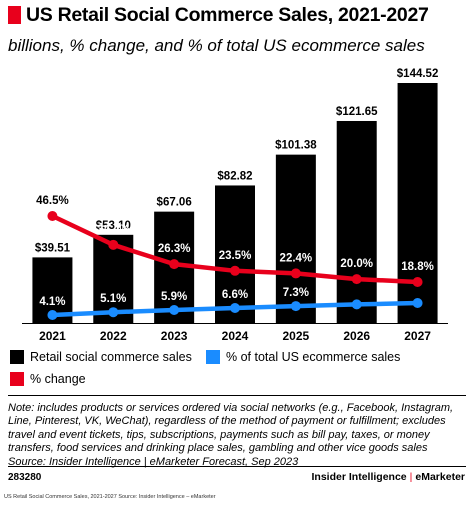 The image size is (474, 509). What do you see at coordinates (357, 112) in the screenshot?
I see `bar-value-label-2026: $121.65` at bounding box center [357, 112].